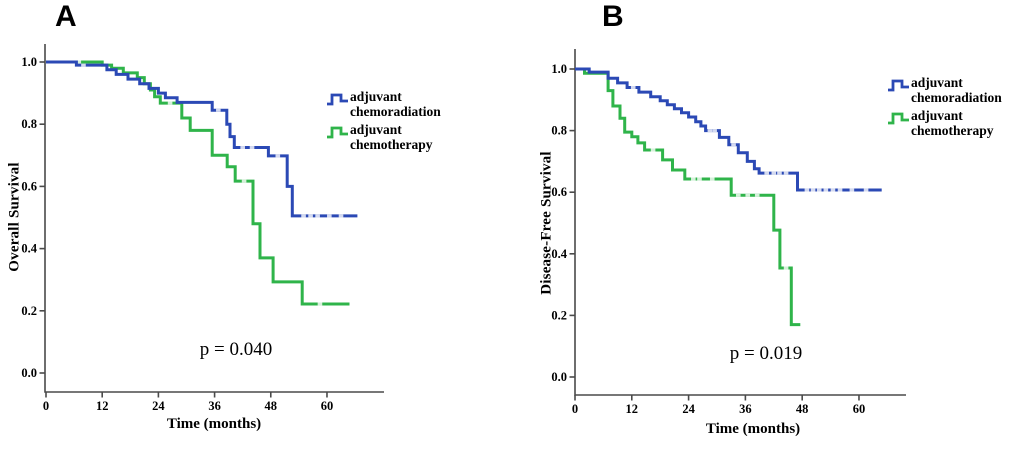 This screenshot has height=452, width=1020. What do you see at coordinates (66, 16) in the screenshot?
I see `panel-a-letter: A` at bounding box center [66, 16].